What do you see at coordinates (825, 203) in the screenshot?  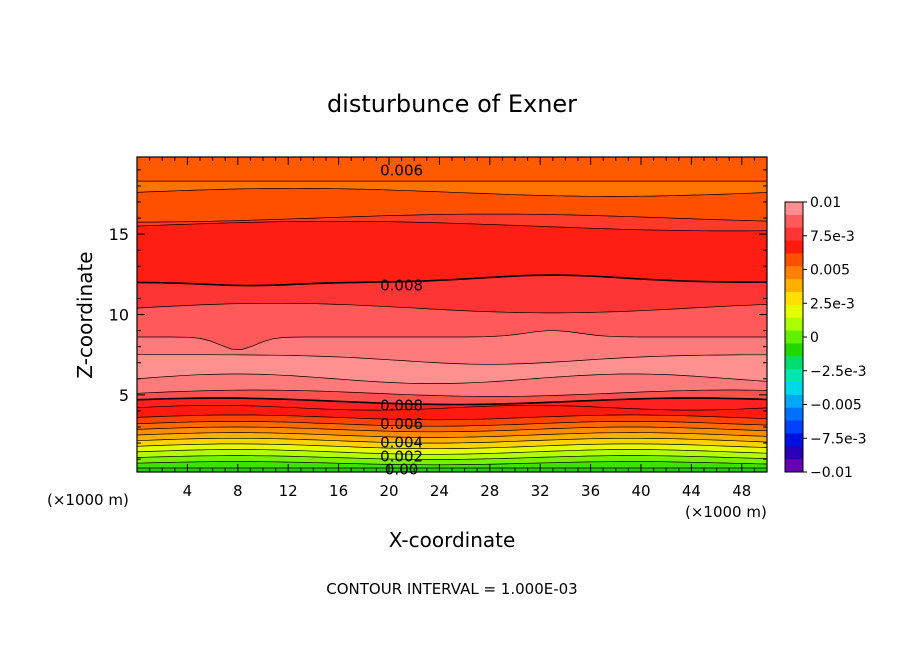 I see `colorbar-tick-label: 0.01` at bounding box center [825, 203].